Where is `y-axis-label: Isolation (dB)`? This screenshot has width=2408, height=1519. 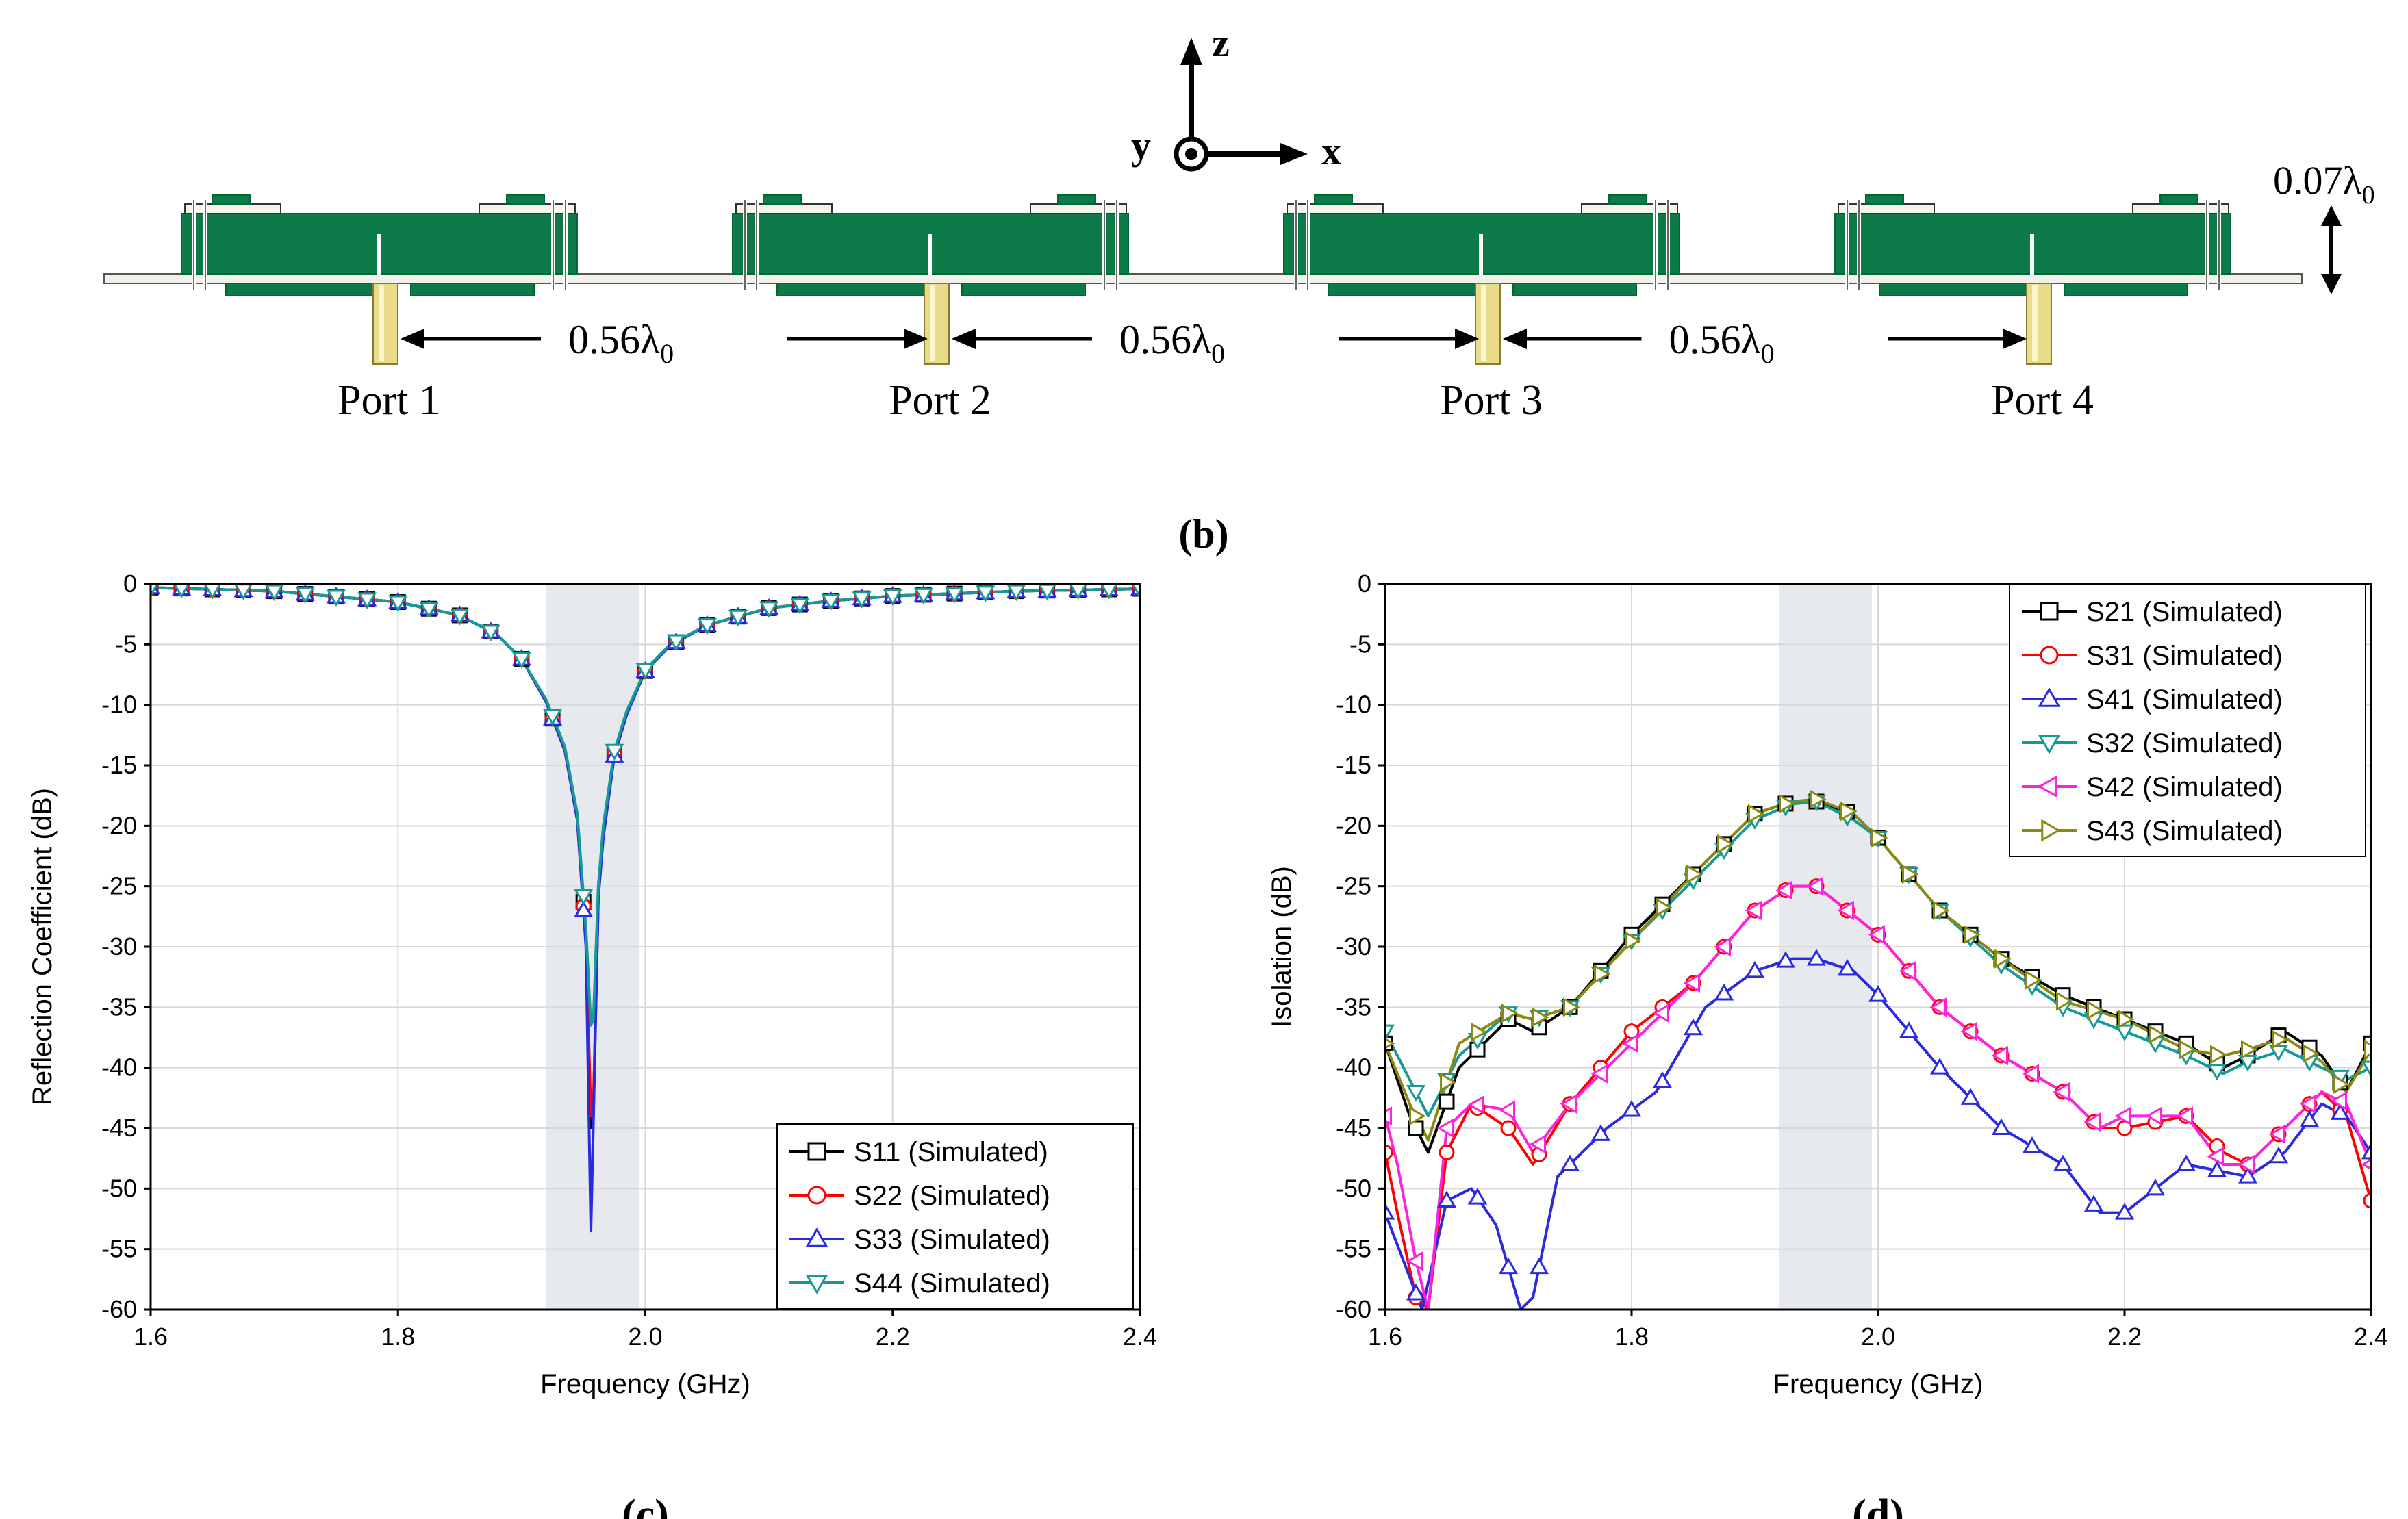
y-axis-label: Isolation (dB) is located at coordinates (1282, 946).